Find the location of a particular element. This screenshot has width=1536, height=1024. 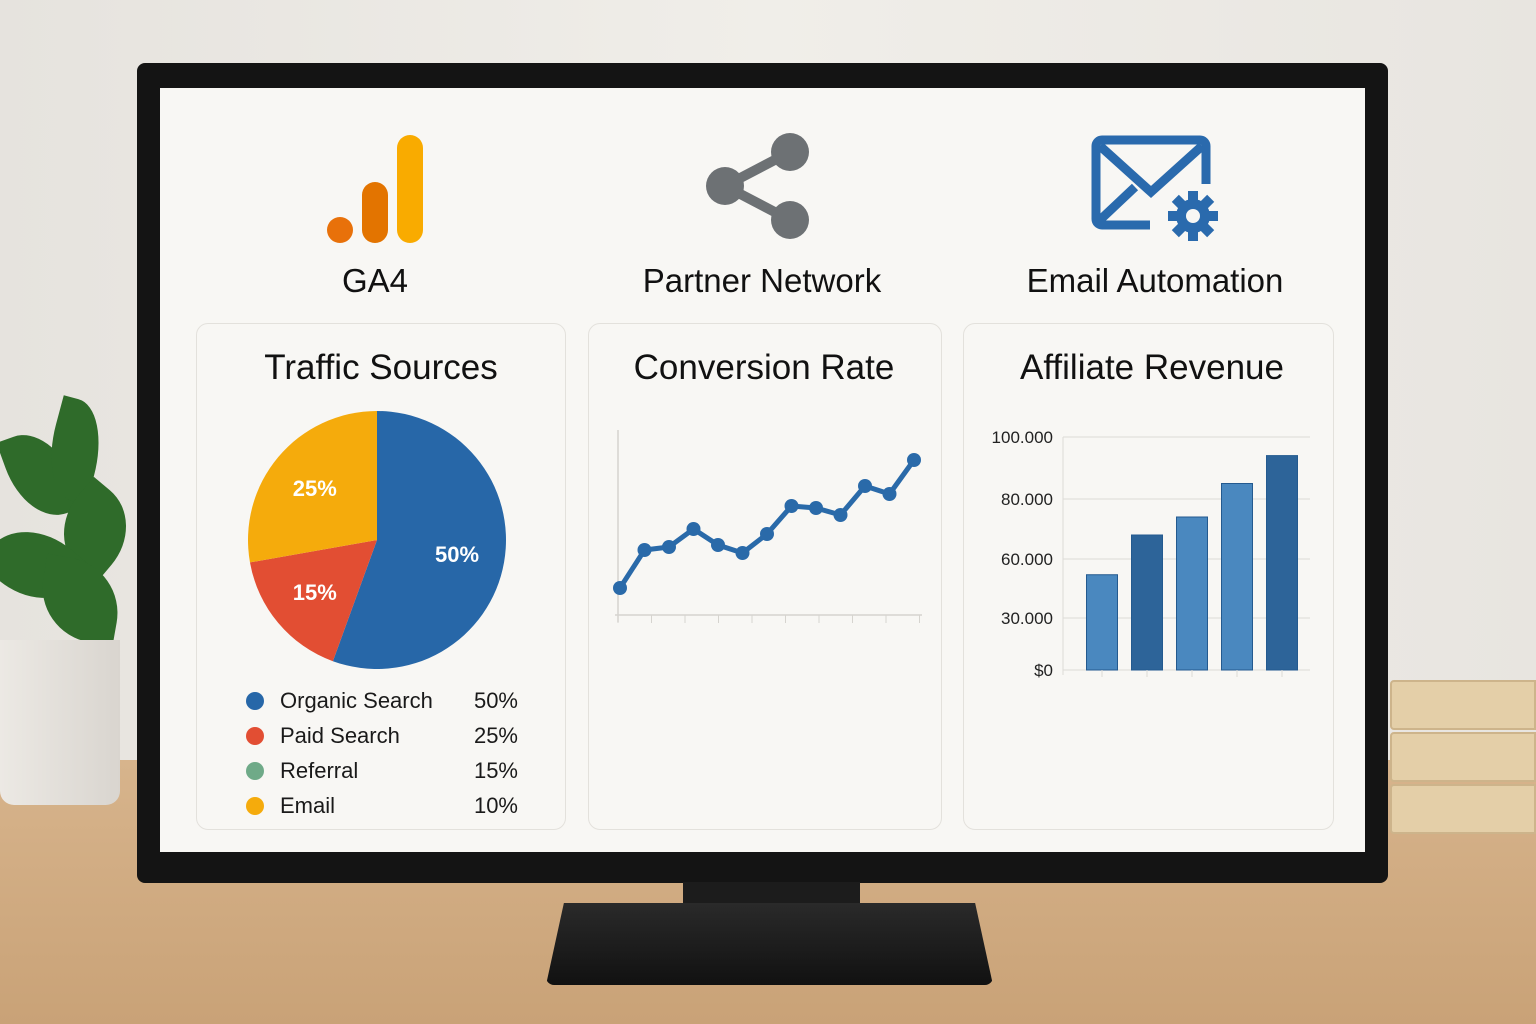

tool-title-email-automation: Email Automation is located at coordinates (1155, 280).